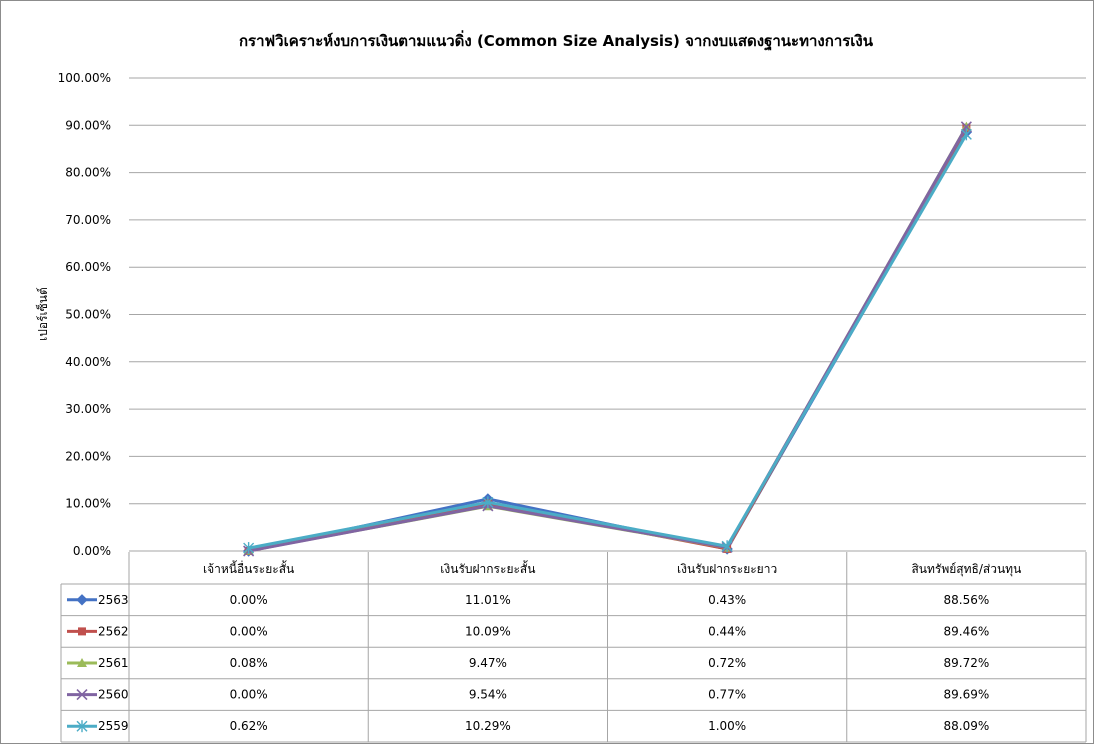 The height and width of the screenshot is (745, 1094). I want to click on data-table-value: 89.72%, so click(966, 663).